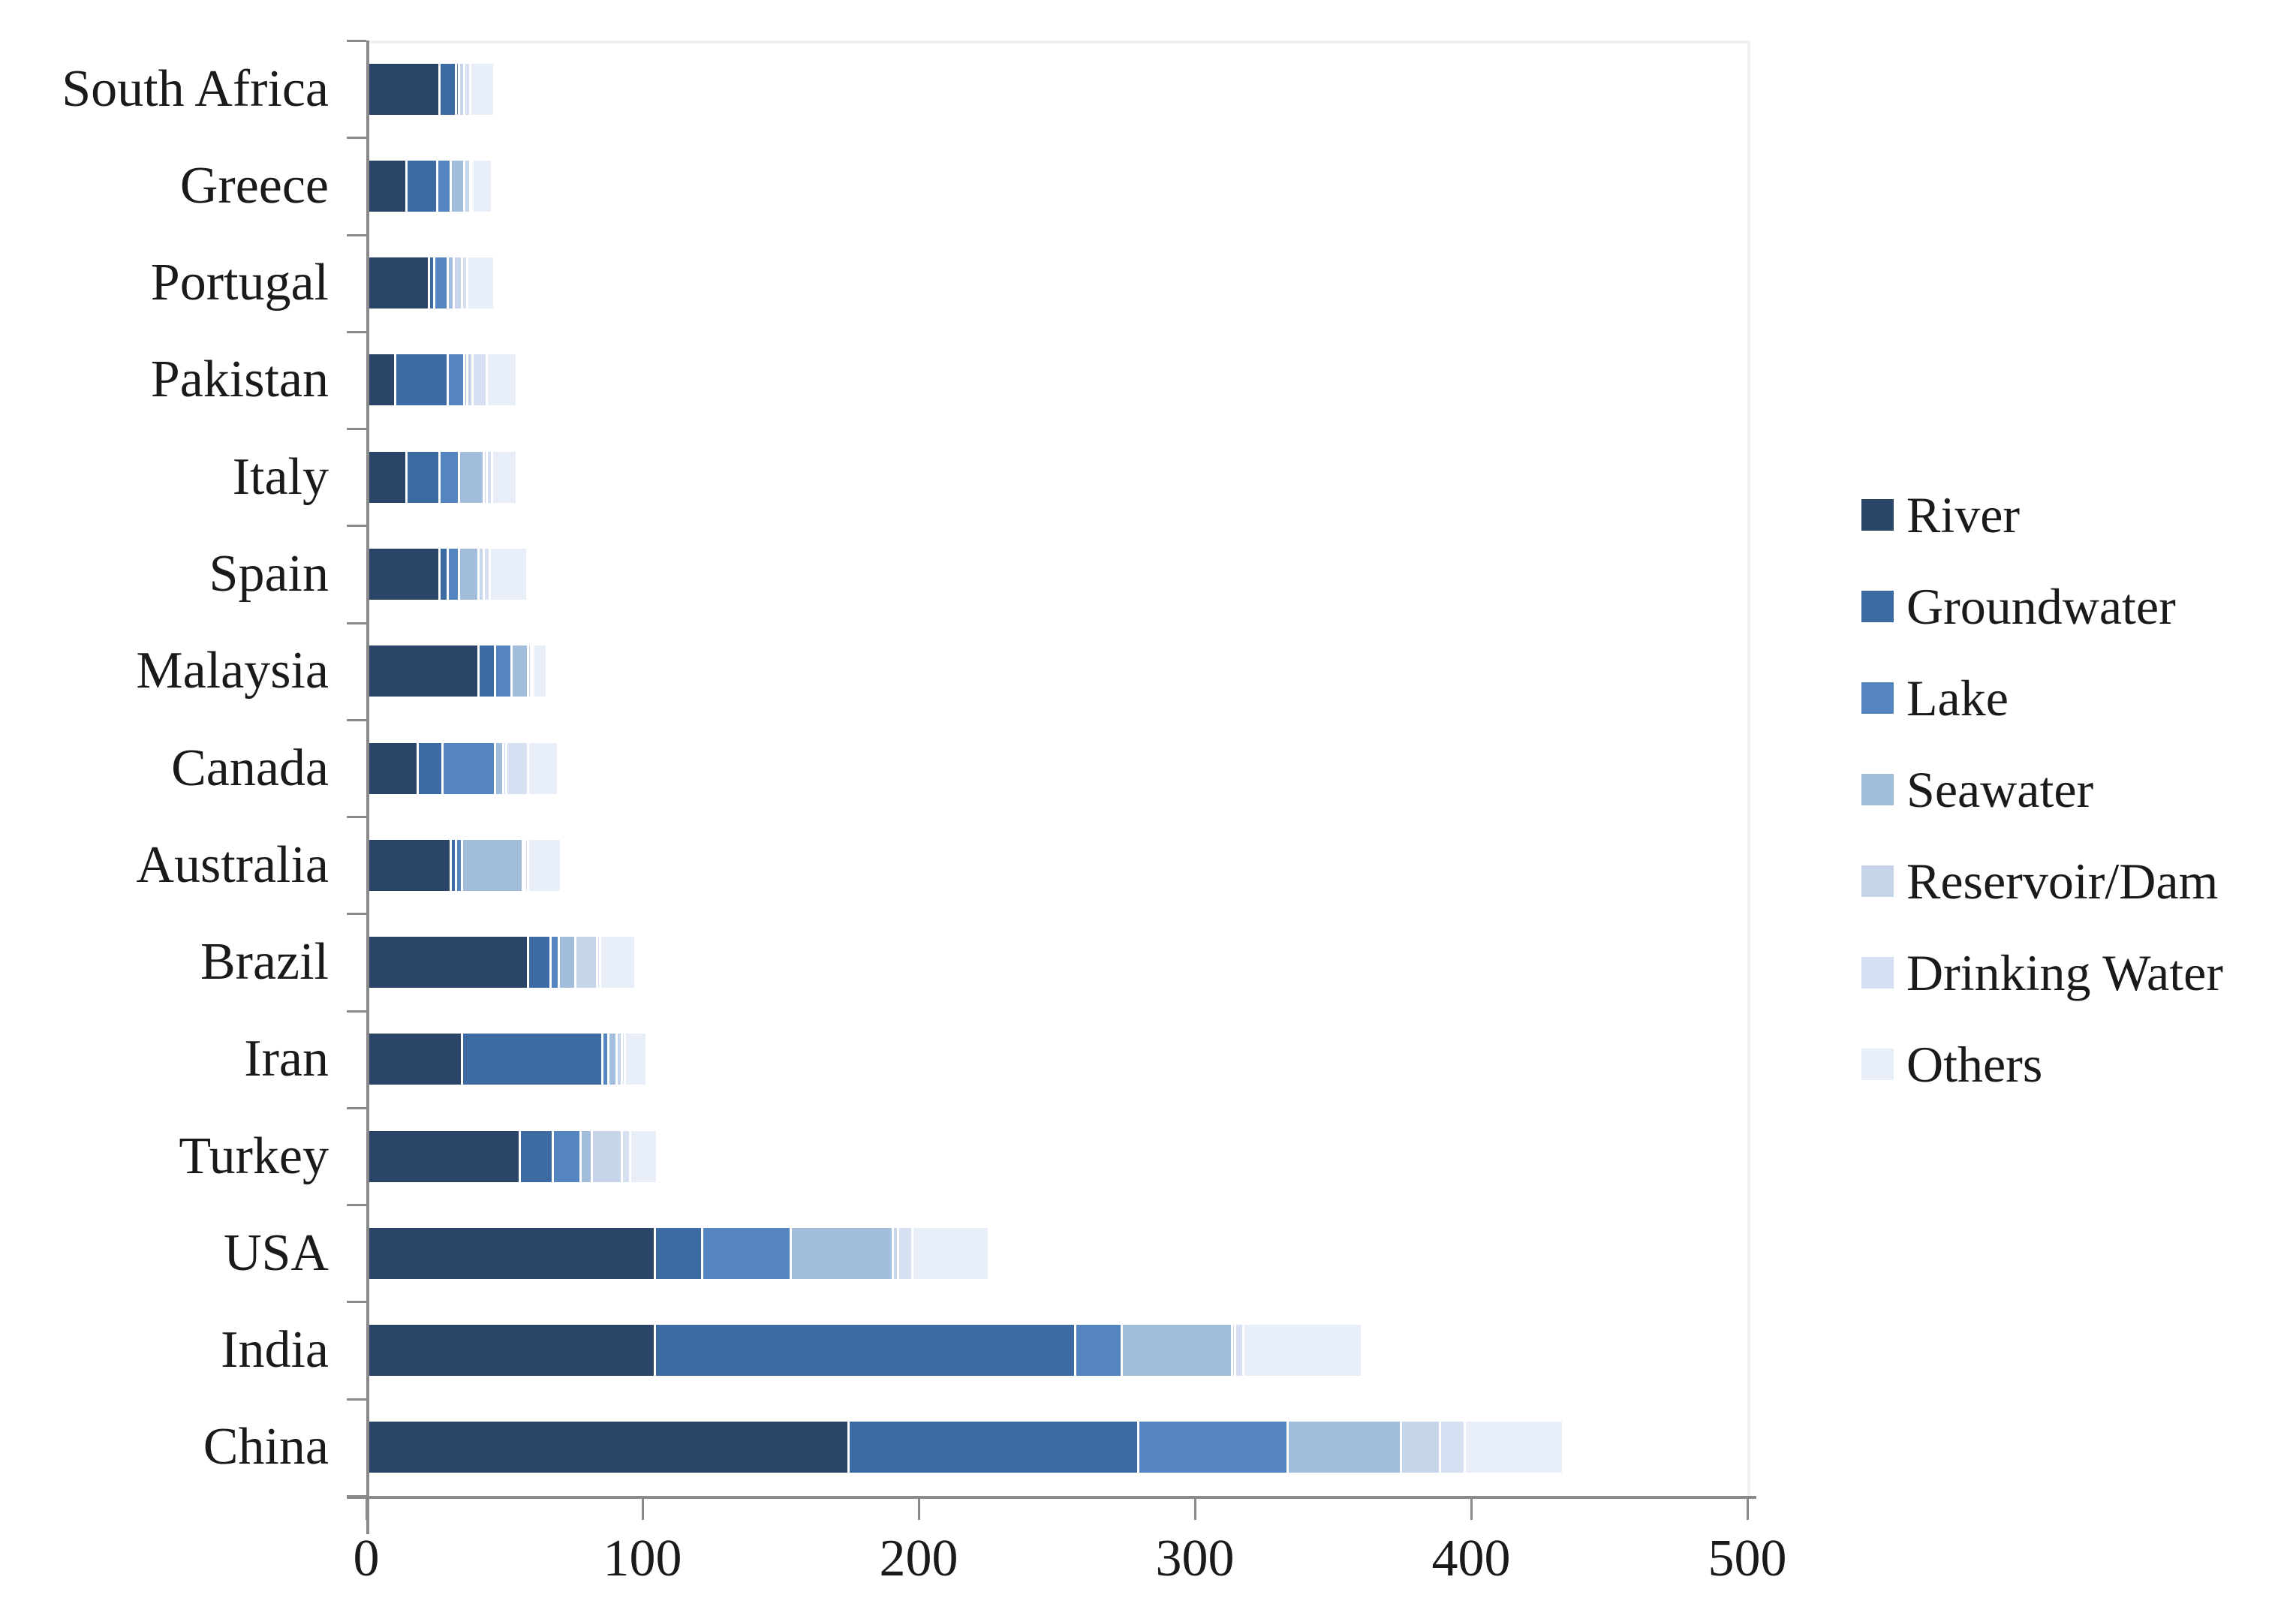 This screenshot has height=1619, width=2296. What do you see at coordinates (280, 477) in the screenshot?
I see `category-label: Italy` at bounding box center [280, 477].